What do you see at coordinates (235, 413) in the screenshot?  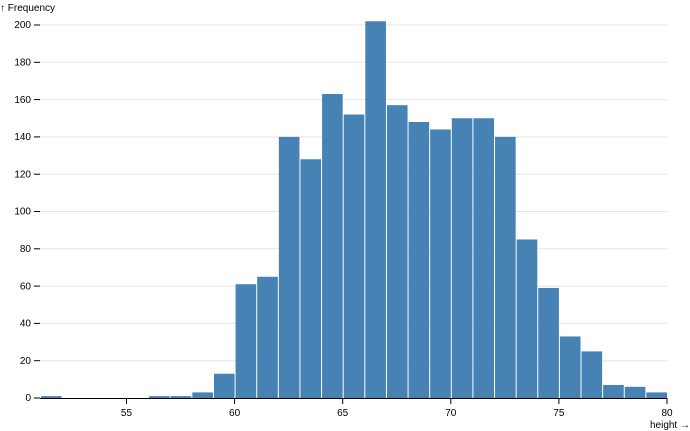 I see `x-tick-label: 60` at bounding box center [235, 413].